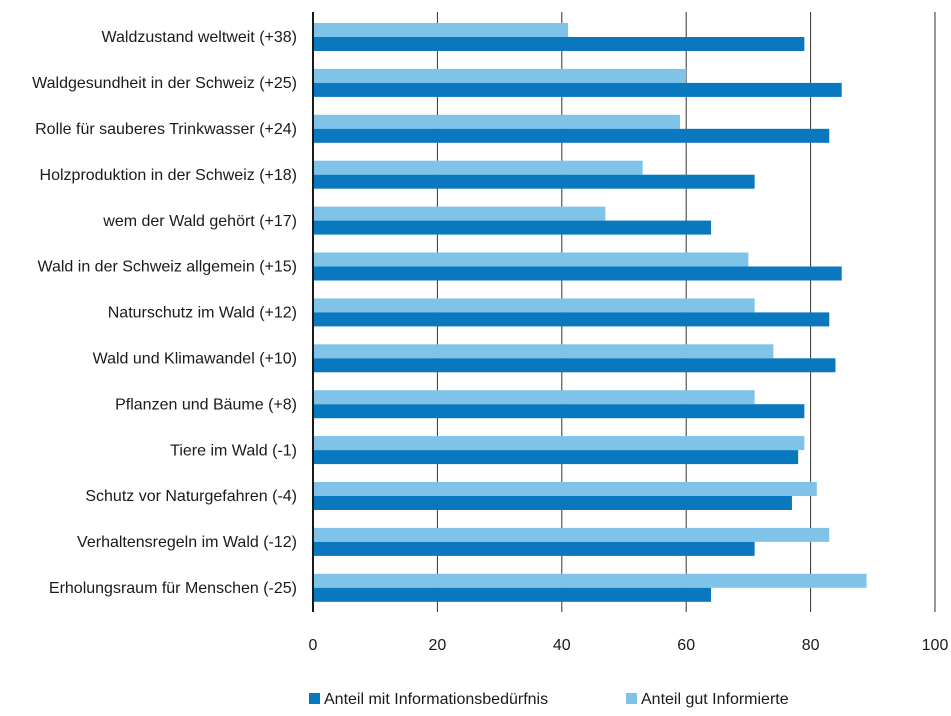  What do you see at coordinates (686, 645) in the screenshot?
I see `x-tick-label-60: 60` at bounding box center [686, 645].